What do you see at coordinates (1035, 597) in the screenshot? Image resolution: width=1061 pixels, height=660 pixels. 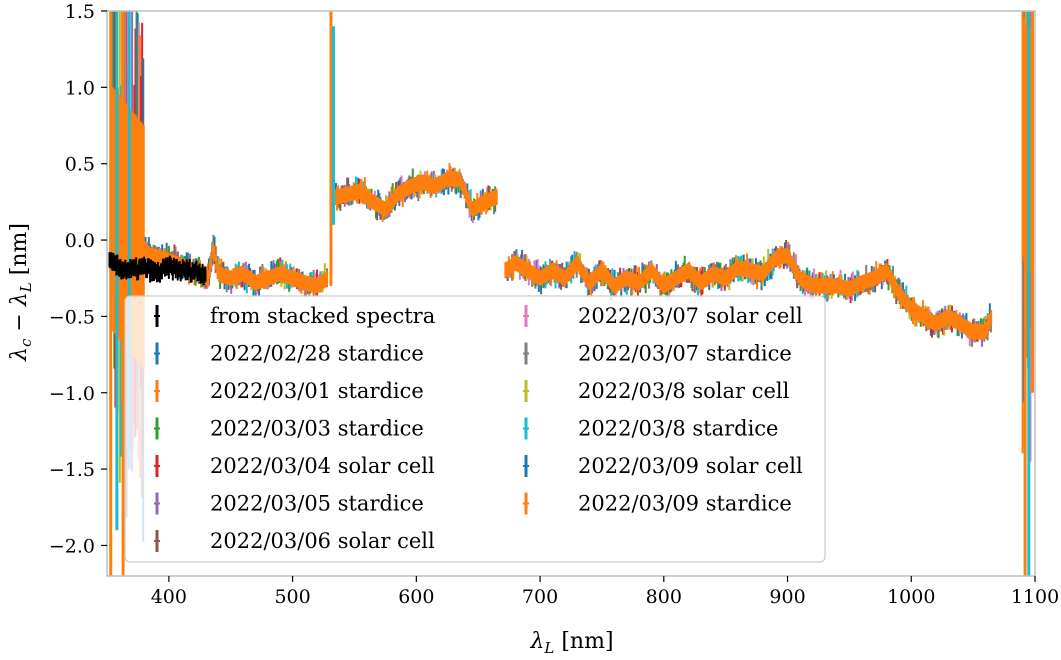 I see `x-tick-label: 1100` at bounding box center [1035, 597].